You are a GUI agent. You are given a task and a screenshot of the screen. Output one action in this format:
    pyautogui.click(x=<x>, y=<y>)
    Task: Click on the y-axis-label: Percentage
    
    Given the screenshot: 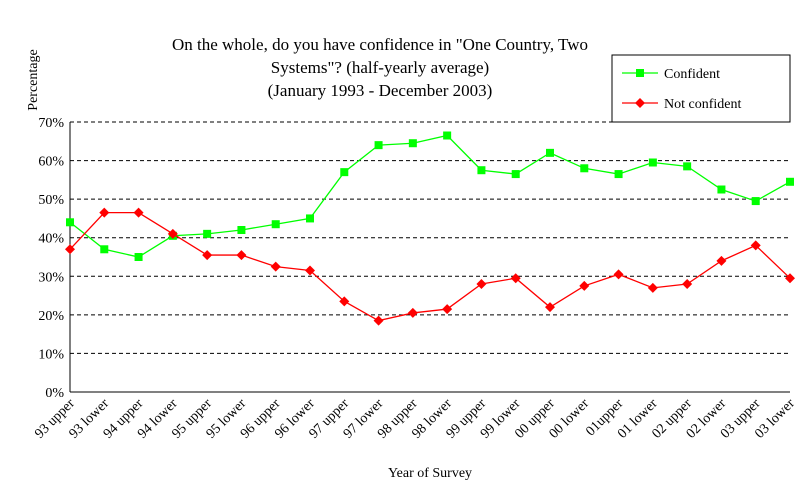 What is the action you would take?
    pyautogui.click(x=33, y=79)
    